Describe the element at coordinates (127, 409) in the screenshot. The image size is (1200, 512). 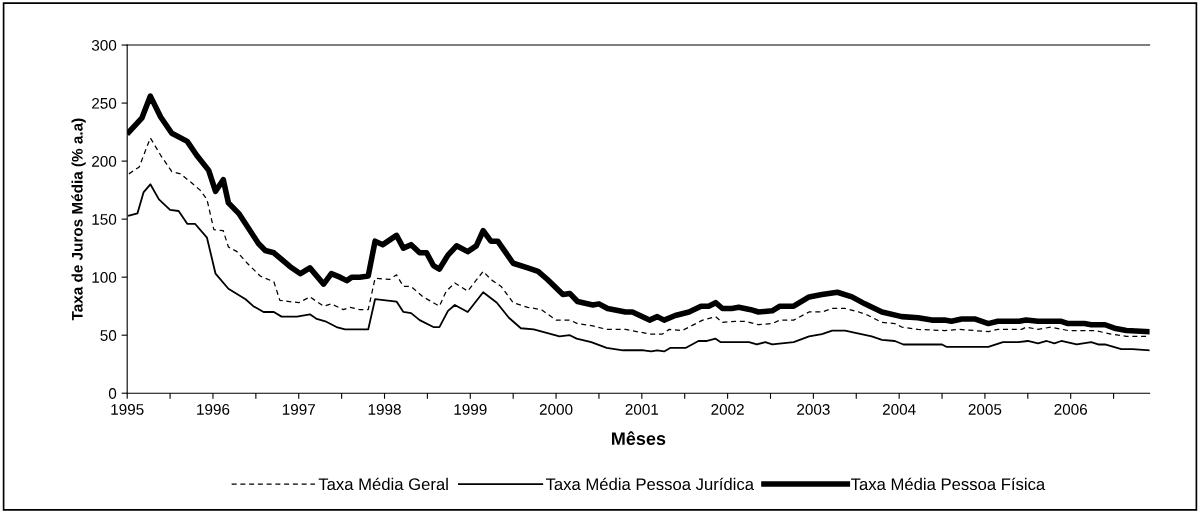
I see `x-tick-label: 1995` at that location.